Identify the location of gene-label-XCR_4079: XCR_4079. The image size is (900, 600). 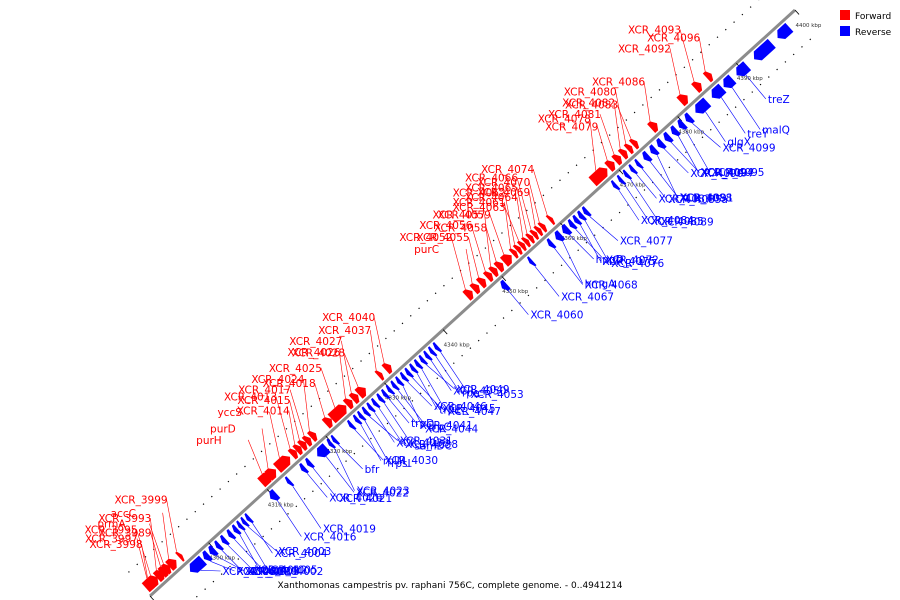
(571, 127).